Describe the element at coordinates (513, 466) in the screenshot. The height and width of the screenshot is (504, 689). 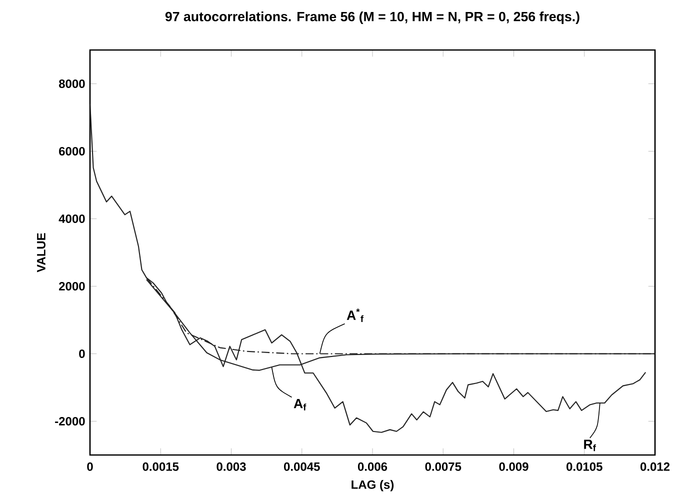
I see `x-tick-label: 0.009` at that location.